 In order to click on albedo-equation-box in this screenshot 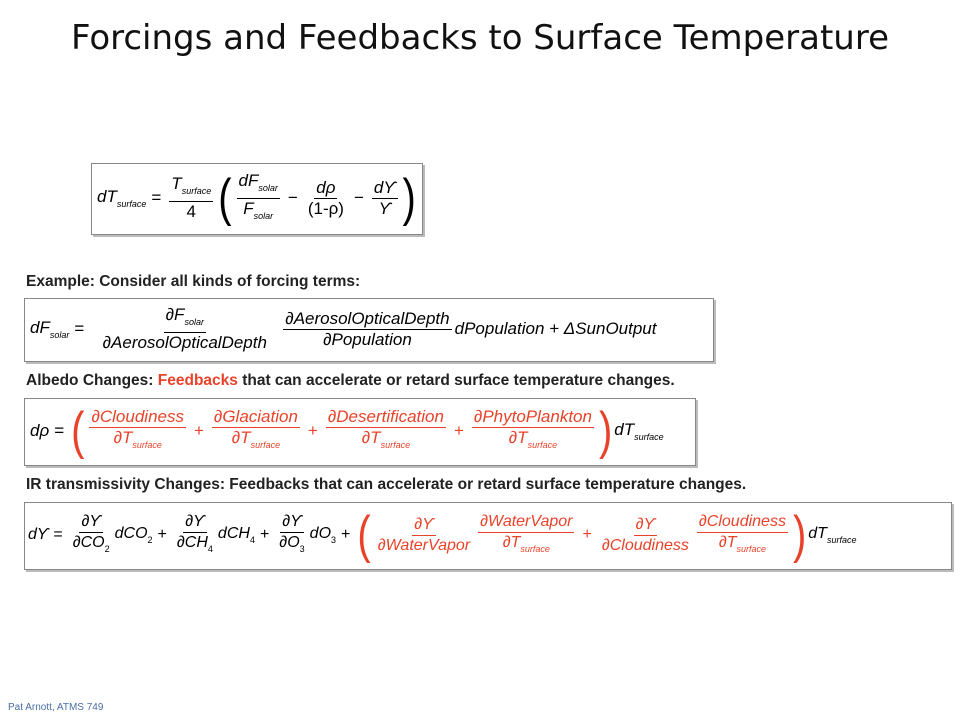, I will do `click(360, 432)`.